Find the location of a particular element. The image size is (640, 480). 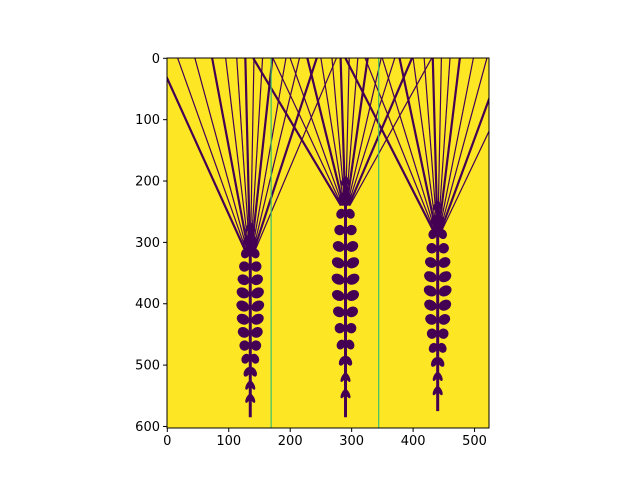

y-tick-label: 400 is located at coordinates (147, 304).